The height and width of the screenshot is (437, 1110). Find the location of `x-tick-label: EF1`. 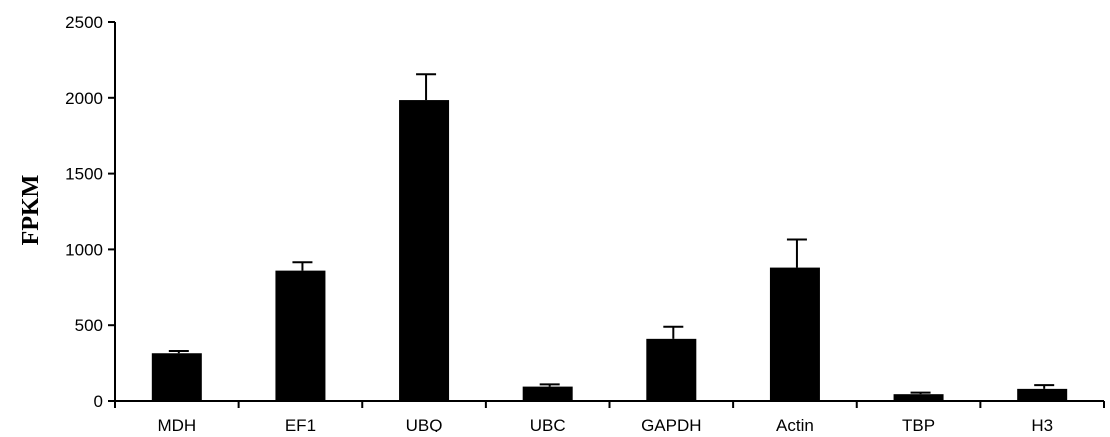

x-tick-label: EF1 is located at coordinates (300, 424).